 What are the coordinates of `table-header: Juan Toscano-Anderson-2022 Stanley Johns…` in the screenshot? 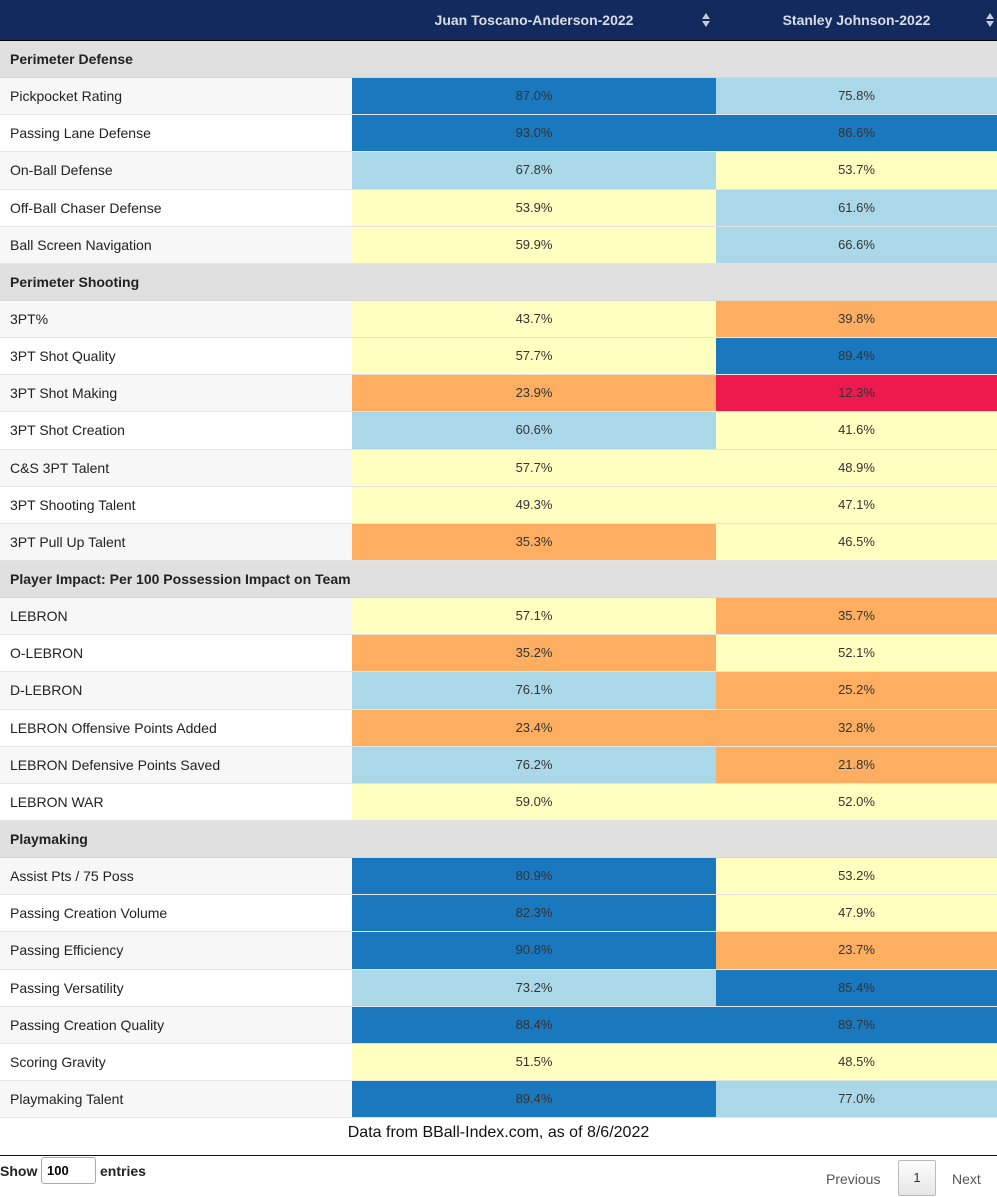 It's located at (498, 20).